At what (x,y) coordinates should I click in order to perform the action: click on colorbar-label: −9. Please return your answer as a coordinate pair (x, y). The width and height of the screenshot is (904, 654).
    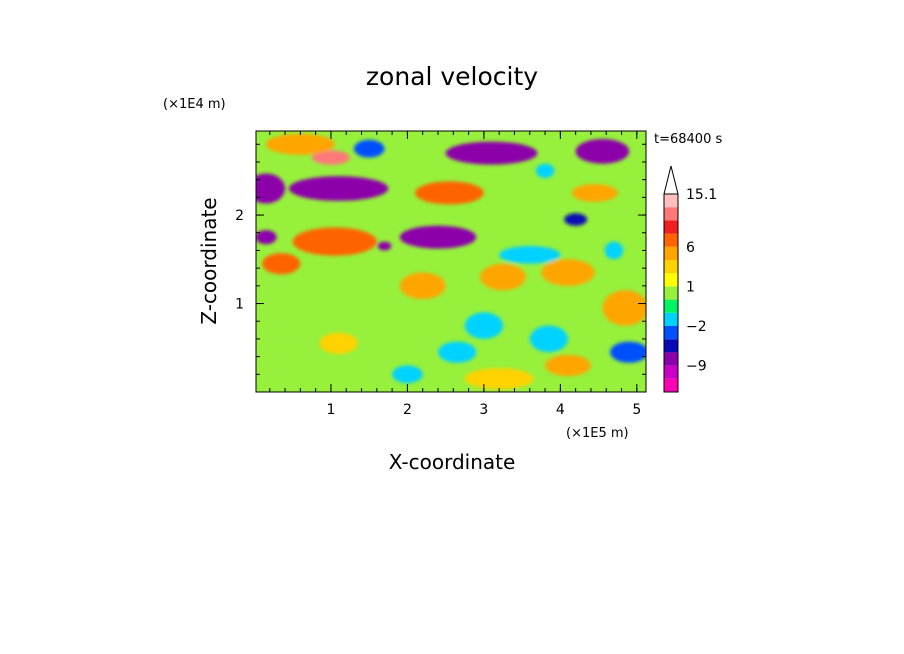
    Looking at the image, I should click on (696, 367).